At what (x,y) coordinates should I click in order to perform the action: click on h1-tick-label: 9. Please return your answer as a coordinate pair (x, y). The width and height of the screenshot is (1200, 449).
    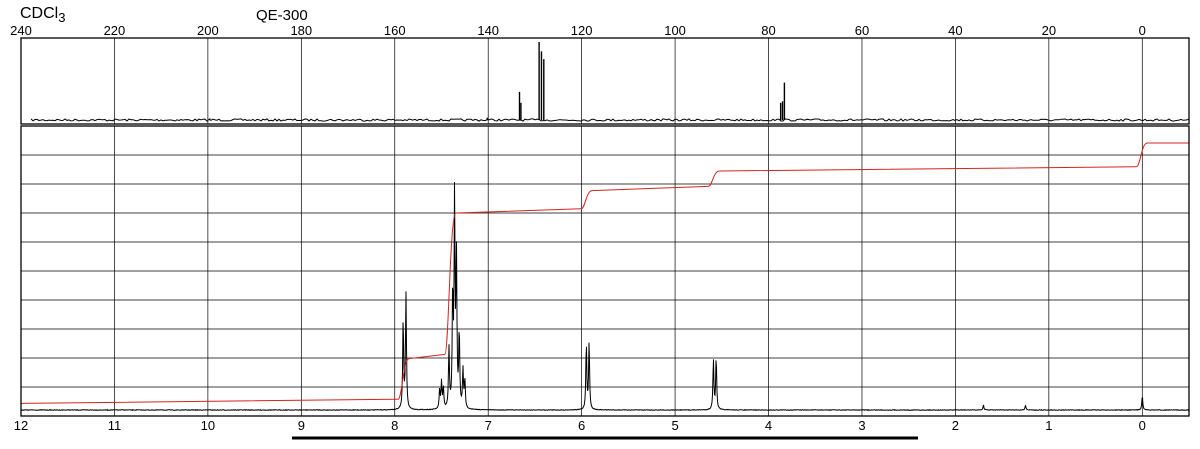
    Looking at the image, I should click on (301, 425).